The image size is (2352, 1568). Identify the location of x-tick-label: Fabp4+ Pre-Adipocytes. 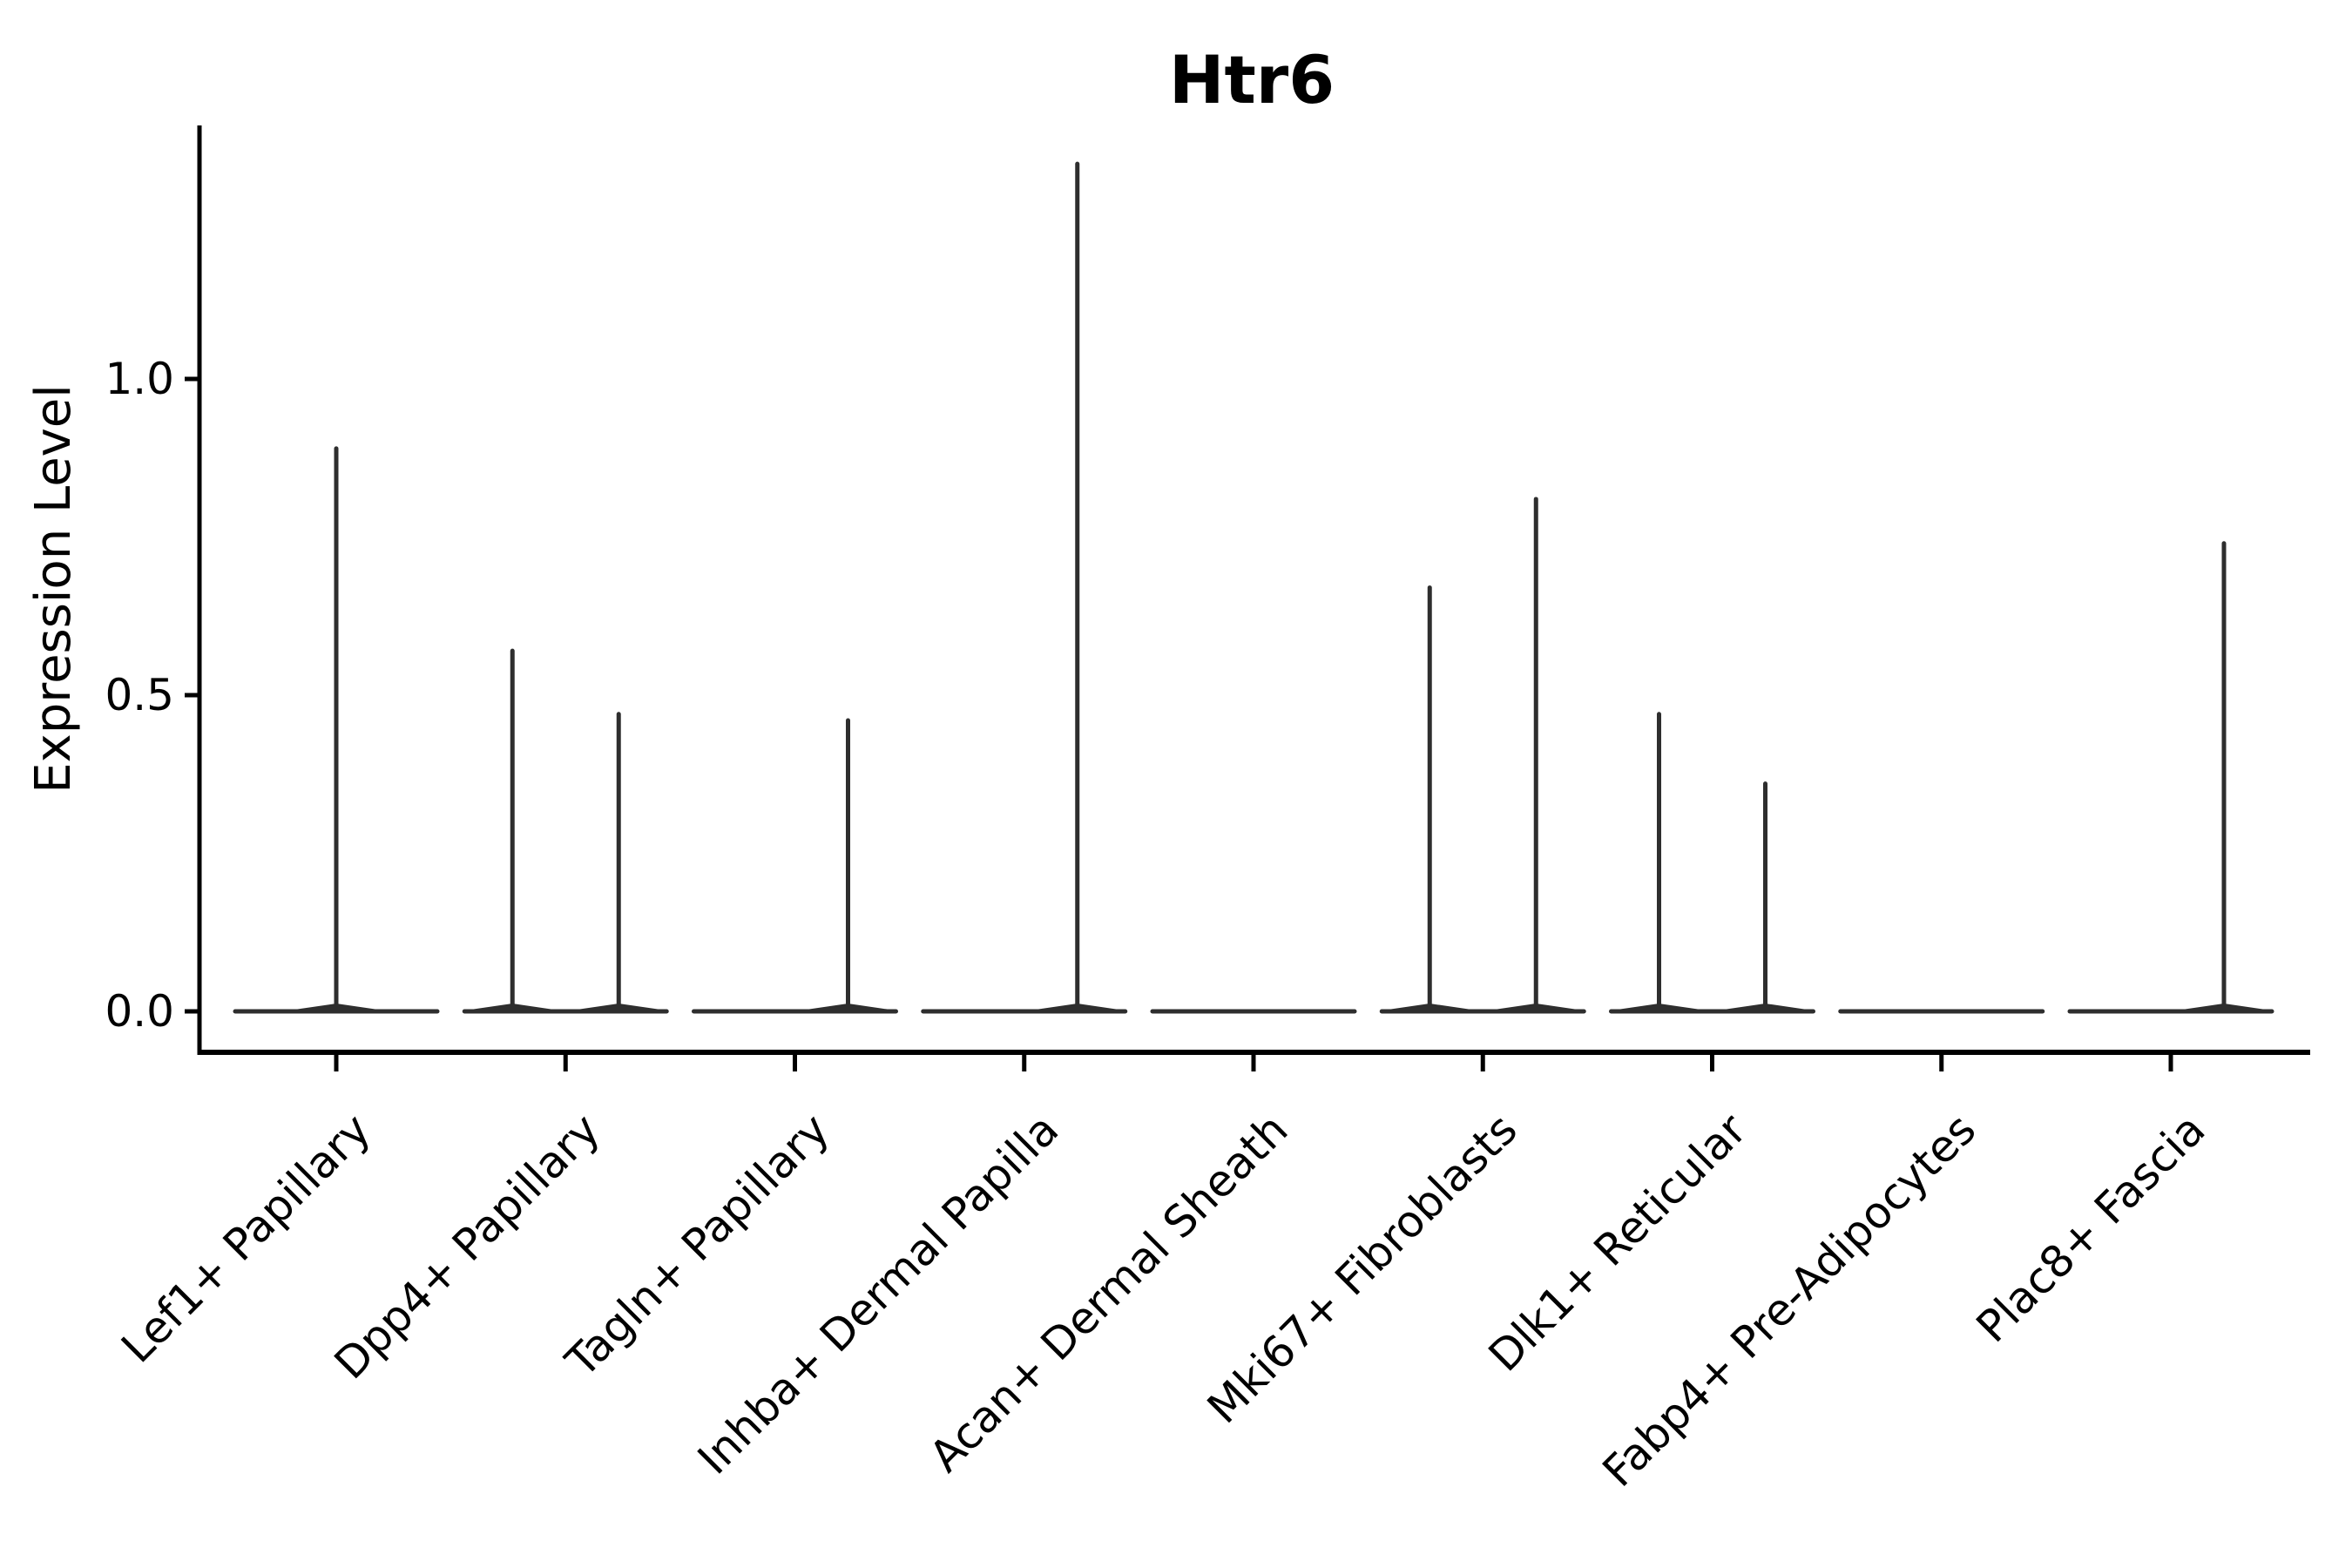
(1789, 1300).